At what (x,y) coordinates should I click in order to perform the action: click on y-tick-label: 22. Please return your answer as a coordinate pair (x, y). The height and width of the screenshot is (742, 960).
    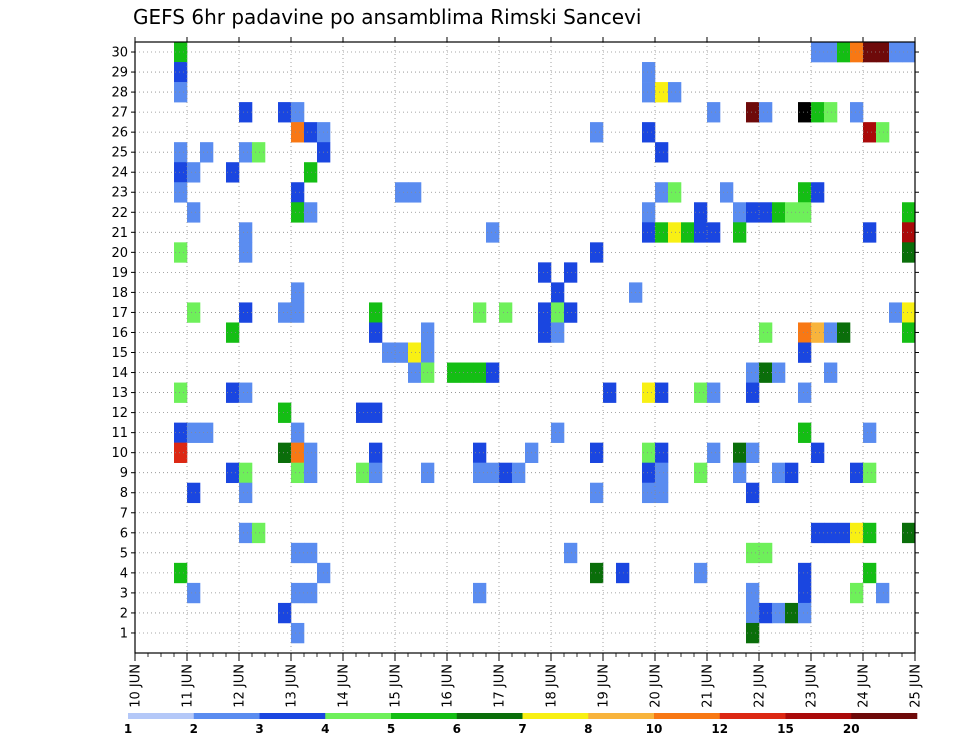
    Looking at the image, I should click on (119, 213).